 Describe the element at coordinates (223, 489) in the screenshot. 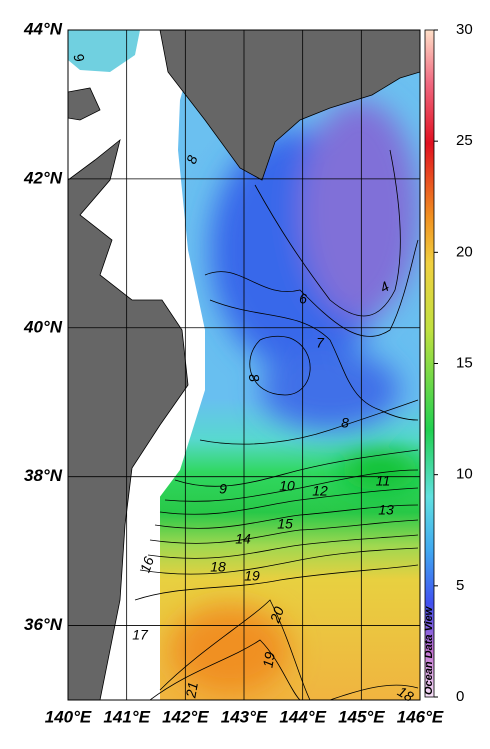

I see `contour-label: 9` at that location.